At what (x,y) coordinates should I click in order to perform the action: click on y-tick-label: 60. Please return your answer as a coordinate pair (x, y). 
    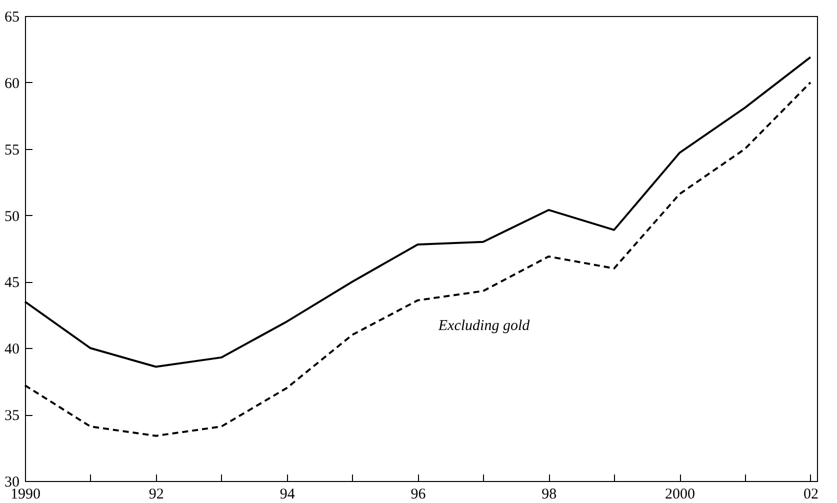
    Looking at the image, I should click on (12, 84).